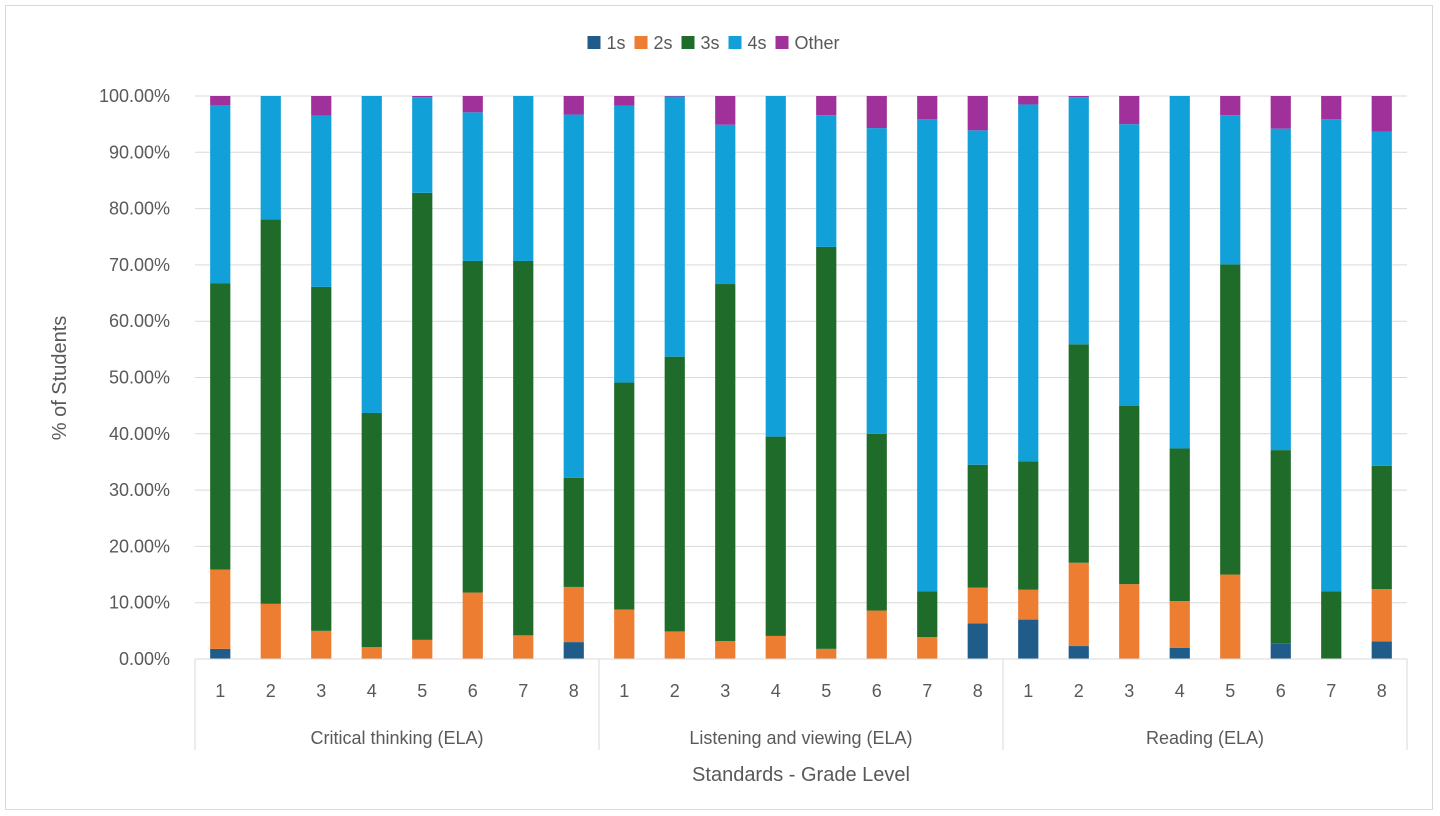 Image resolution: width=1440 pixels, height=816 pixels. Describe the element at coordinates (1079, 691) in the screenshot. I see `x-tick-label: 2` at that location.